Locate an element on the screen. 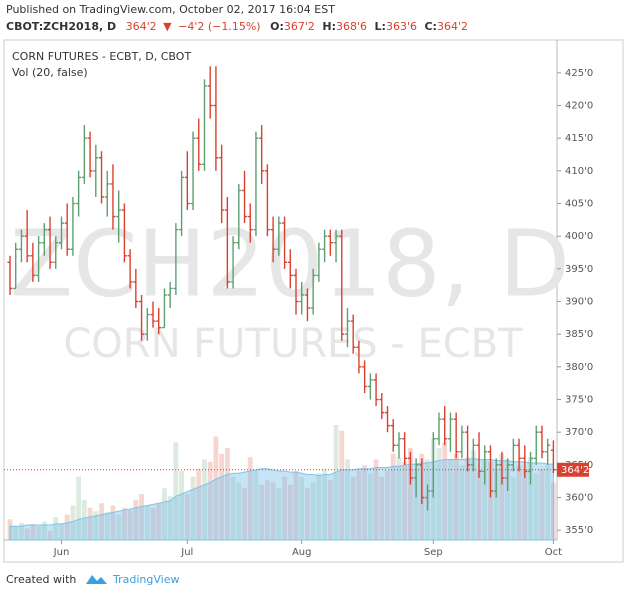 Image resolution: width=627 pixels, height=597 pixels. y-tick-label: 415'0 is located at coordinates (579, 138).